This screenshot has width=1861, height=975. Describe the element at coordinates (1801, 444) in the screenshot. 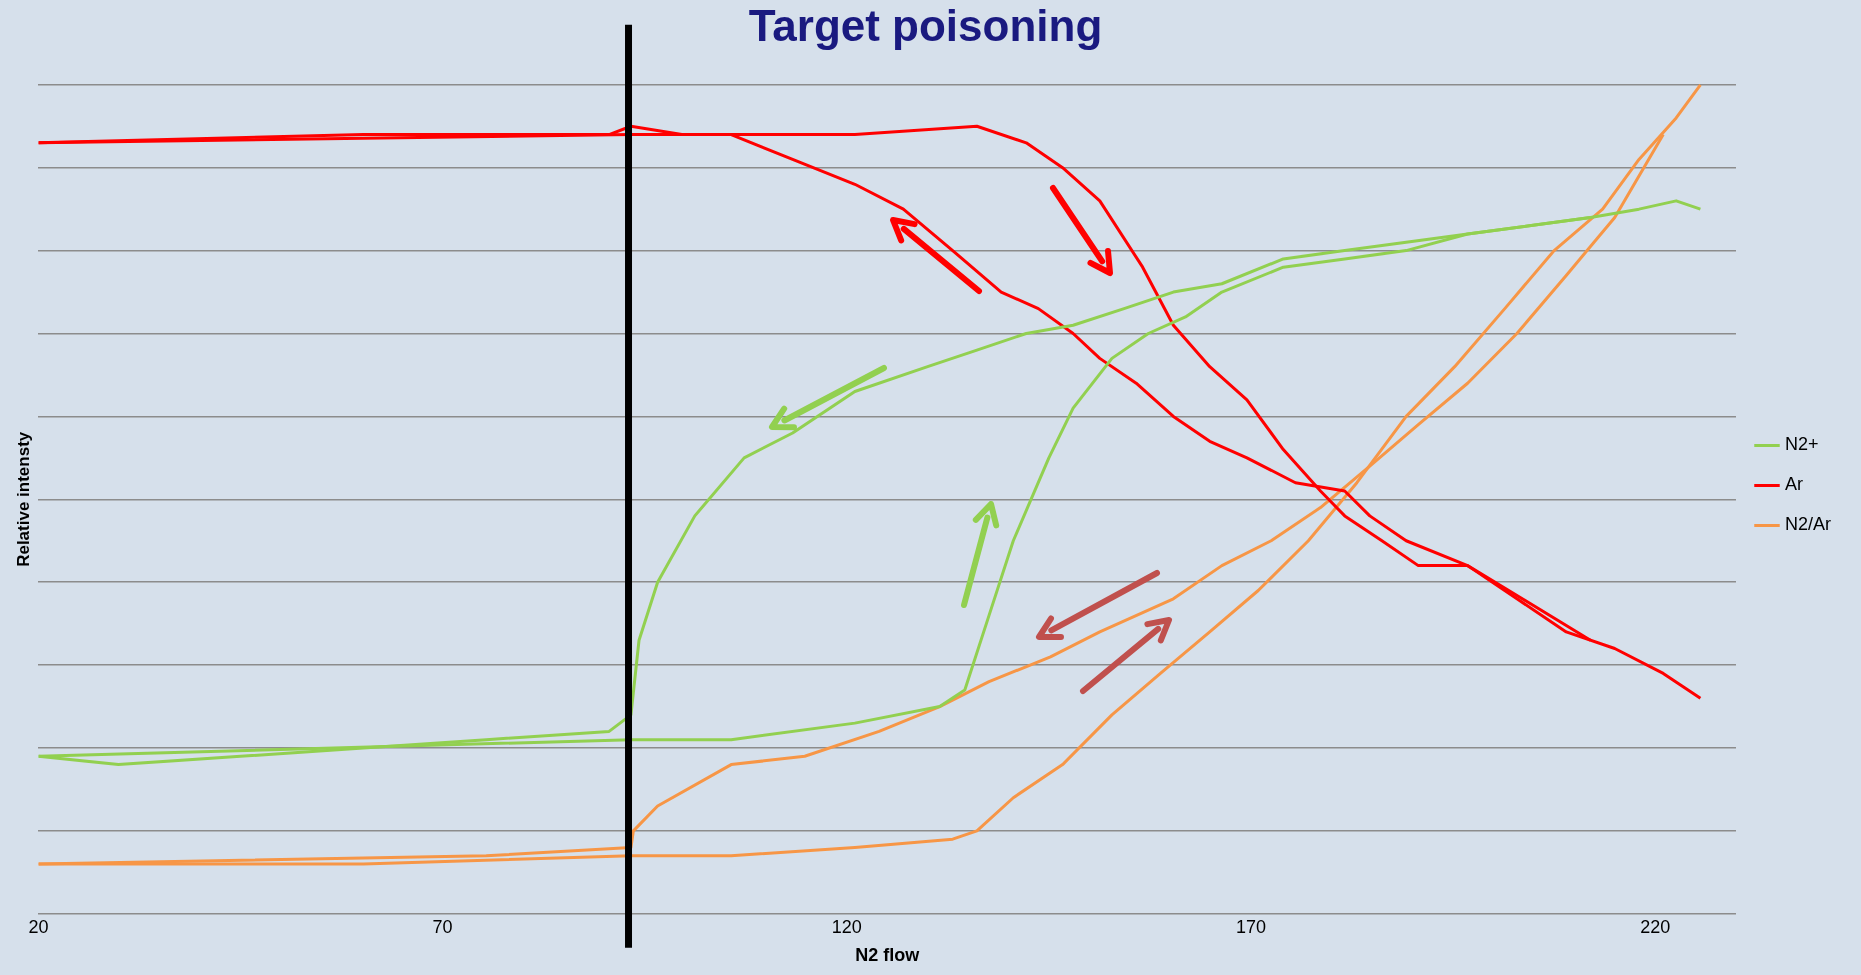

I see `legend-label: N2+` at that location.